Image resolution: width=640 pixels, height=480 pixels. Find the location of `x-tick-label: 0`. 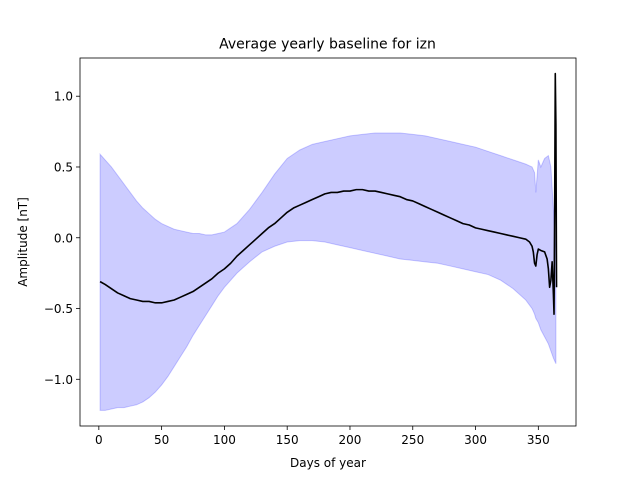

x-tick-label: 0 is located at coordinates (99, 440).